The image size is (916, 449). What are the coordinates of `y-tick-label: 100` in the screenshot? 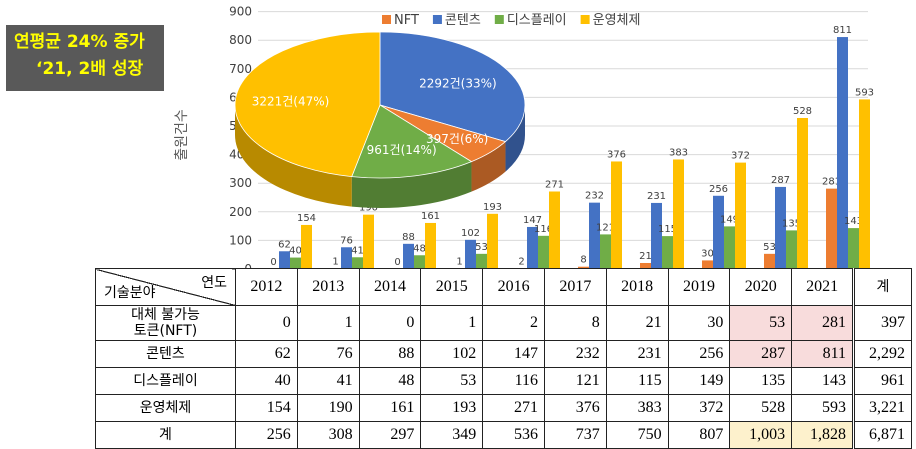 It's located at (240, 240).